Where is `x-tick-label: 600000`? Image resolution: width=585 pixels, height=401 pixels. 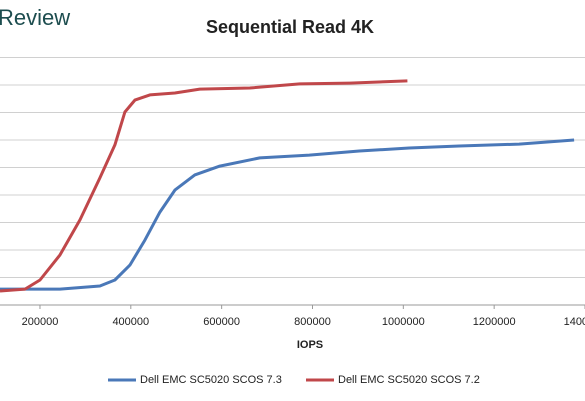
x-tick-label: 600000 is located at coordinates (221, 322).